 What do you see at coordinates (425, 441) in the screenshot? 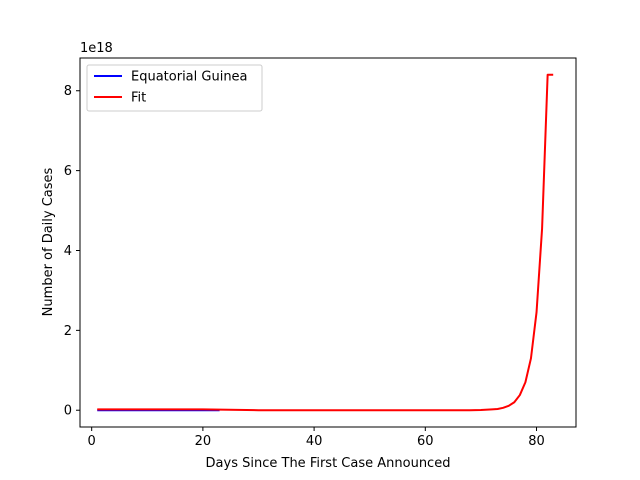
I see `x-tick-label: 60` at bounding box center [425, 441].